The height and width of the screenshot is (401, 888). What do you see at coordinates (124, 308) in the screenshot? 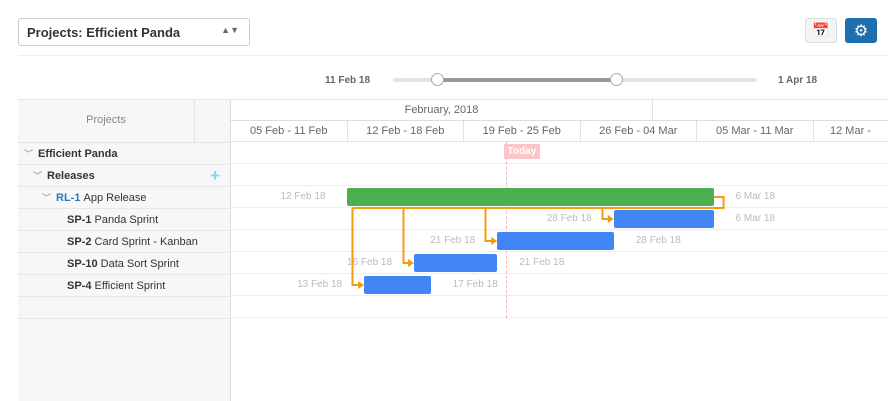
I see `tree-empty-row` at bounding box center [124, 308].